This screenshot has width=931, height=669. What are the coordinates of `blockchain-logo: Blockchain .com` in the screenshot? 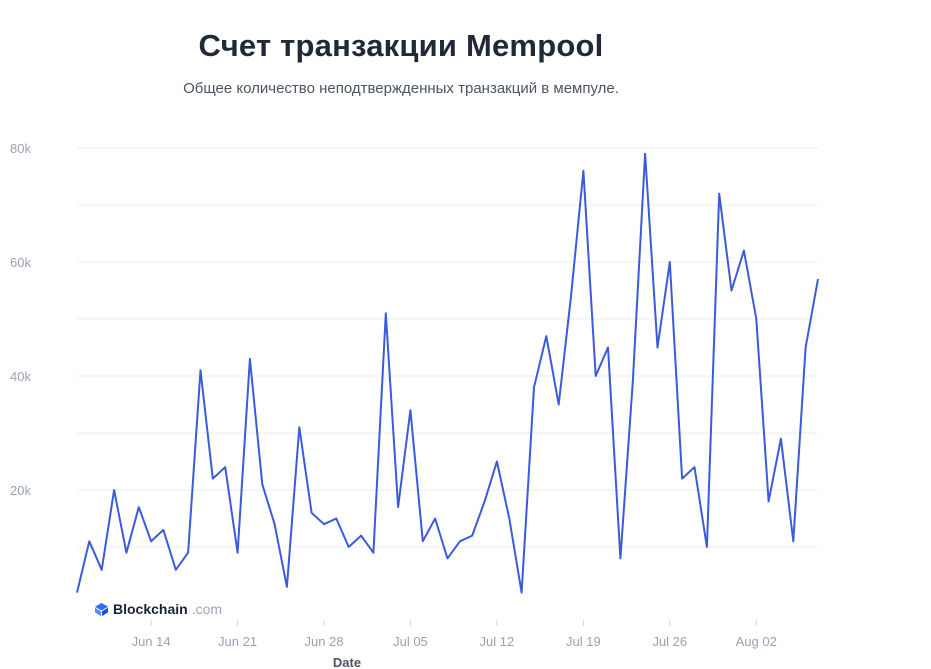 It's located at (158, 609).